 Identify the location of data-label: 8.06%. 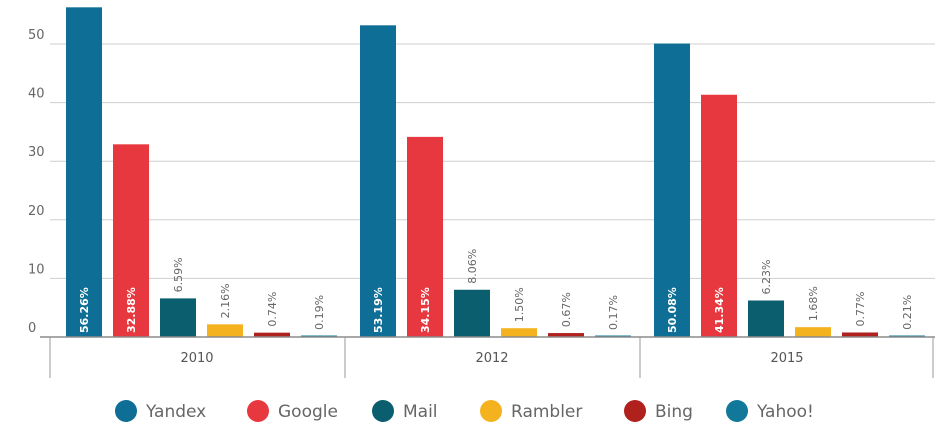
(472, 266).